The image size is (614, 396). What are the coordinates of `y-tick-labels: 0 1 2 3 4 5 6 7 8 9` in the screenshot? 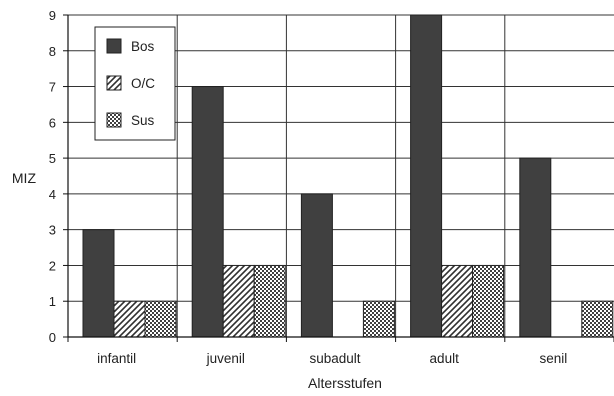 It's located at (52, 176).